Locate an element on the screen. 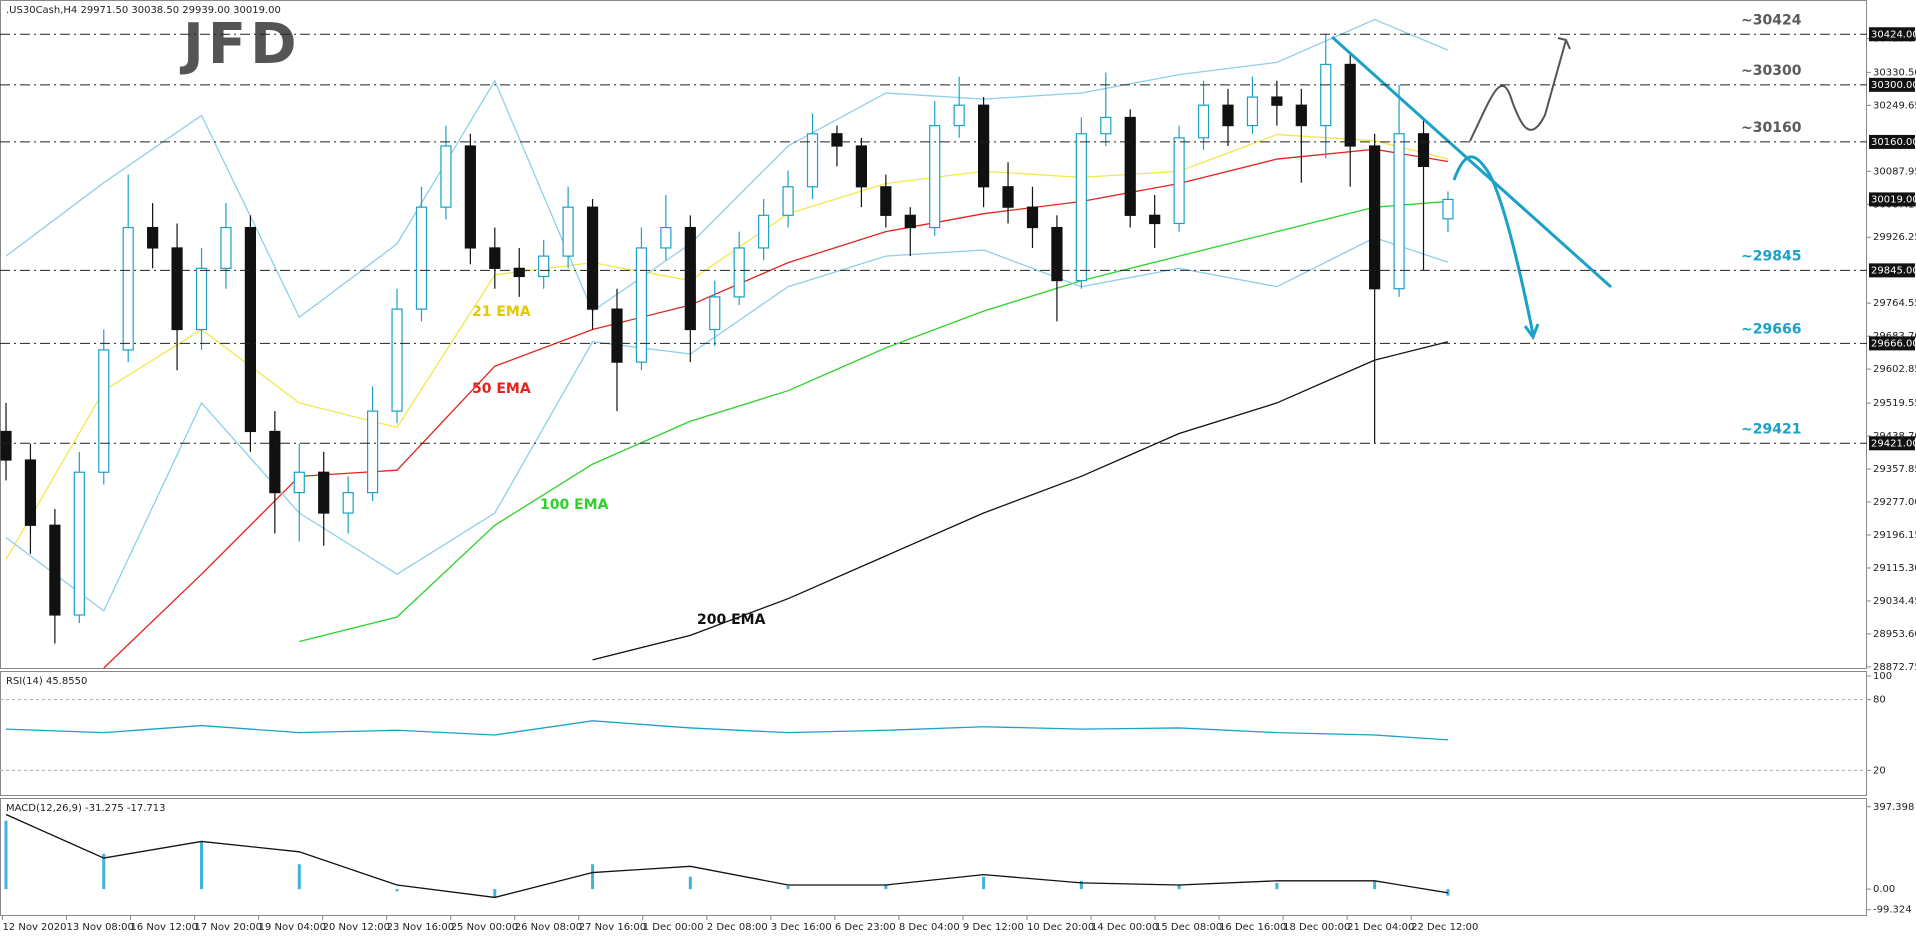 This screenshot has width=1916, height=936. y-tick-label: 397.398 is located at coordinates (1893, 807).